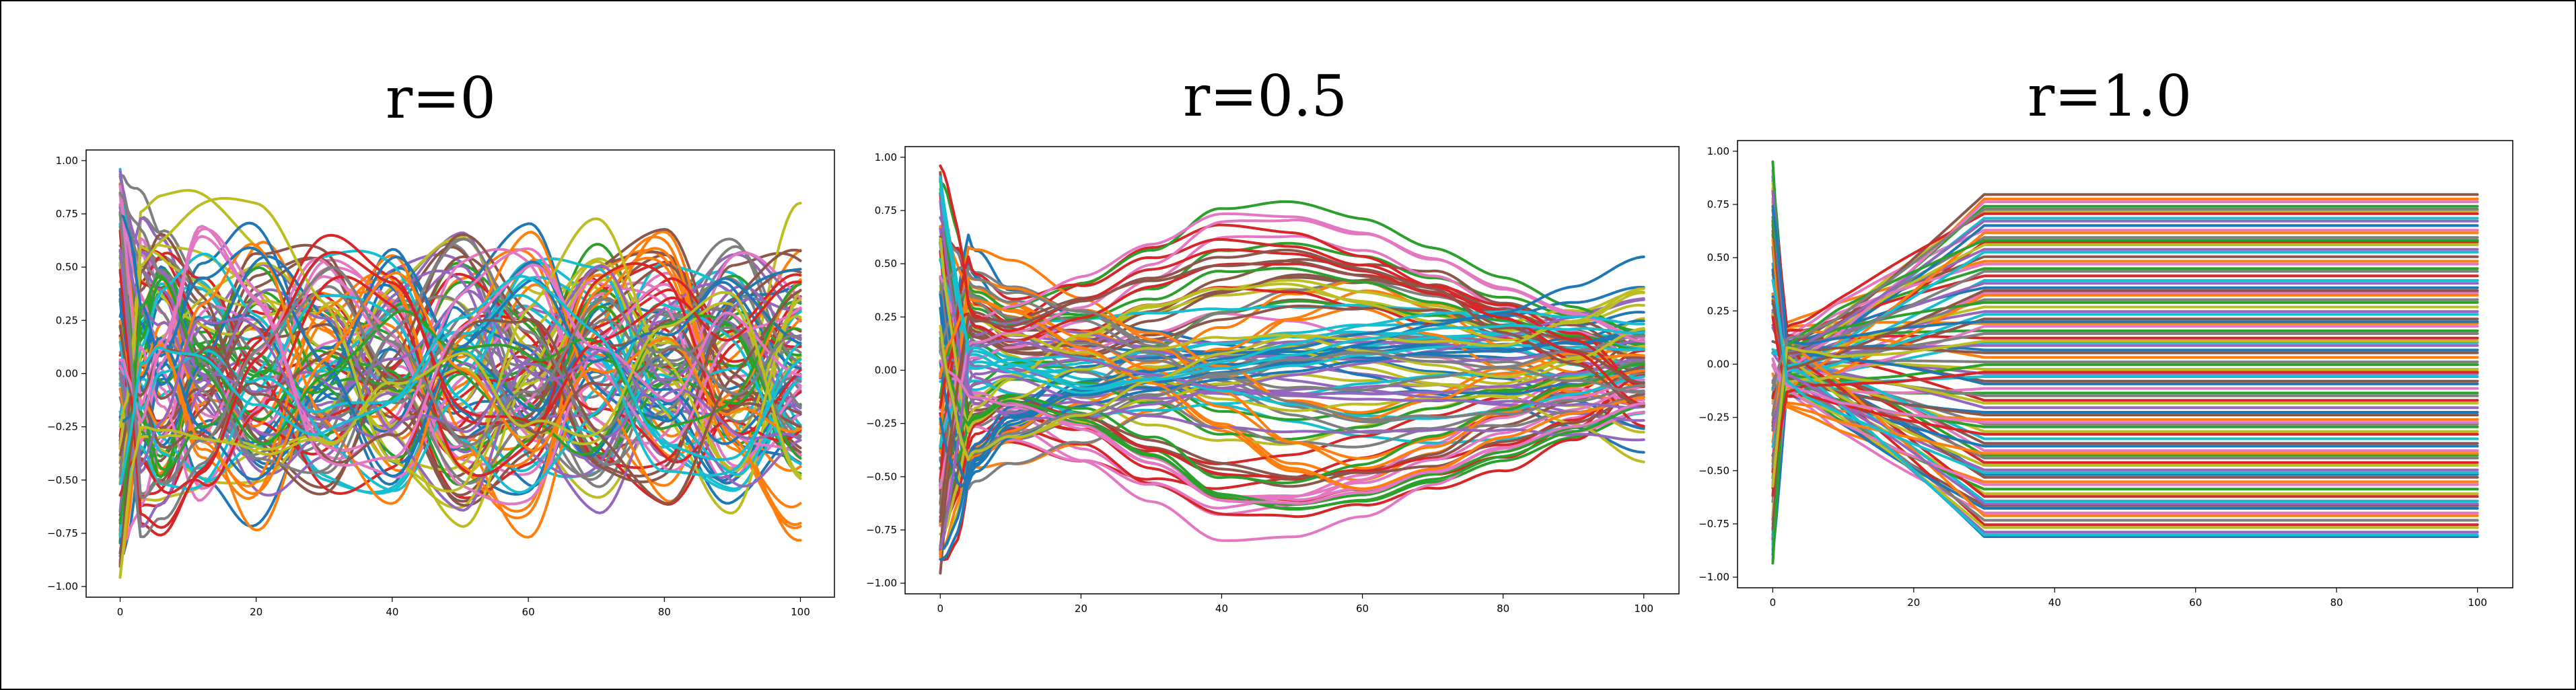  What do you see at coordinates (528, 612) in the screenshot?
I see `x-tick-label: 60` at bounding box center [528, 612].